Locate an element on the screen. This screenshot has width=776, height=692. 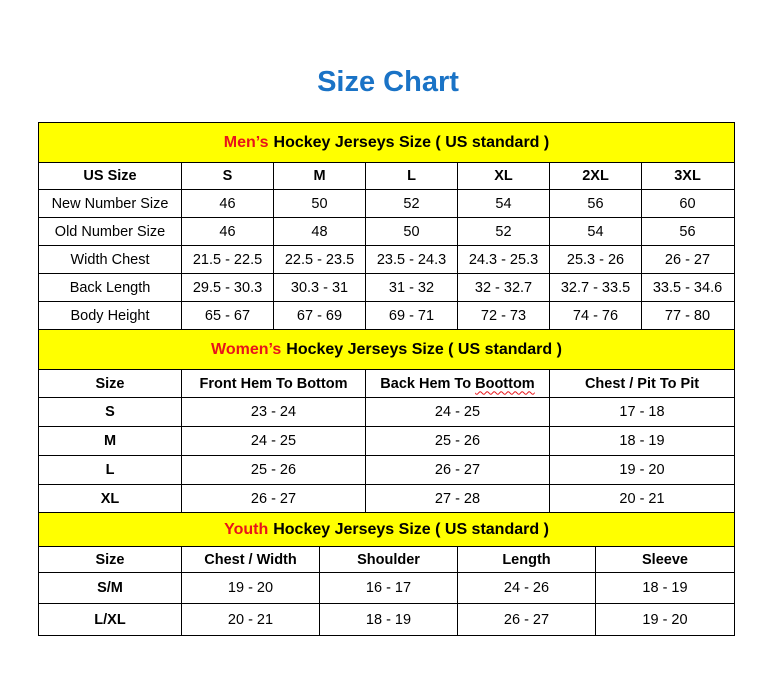
men-table-row: Old Number Size 46 48 50 52 54 56 is located at coordinates (386, 232).